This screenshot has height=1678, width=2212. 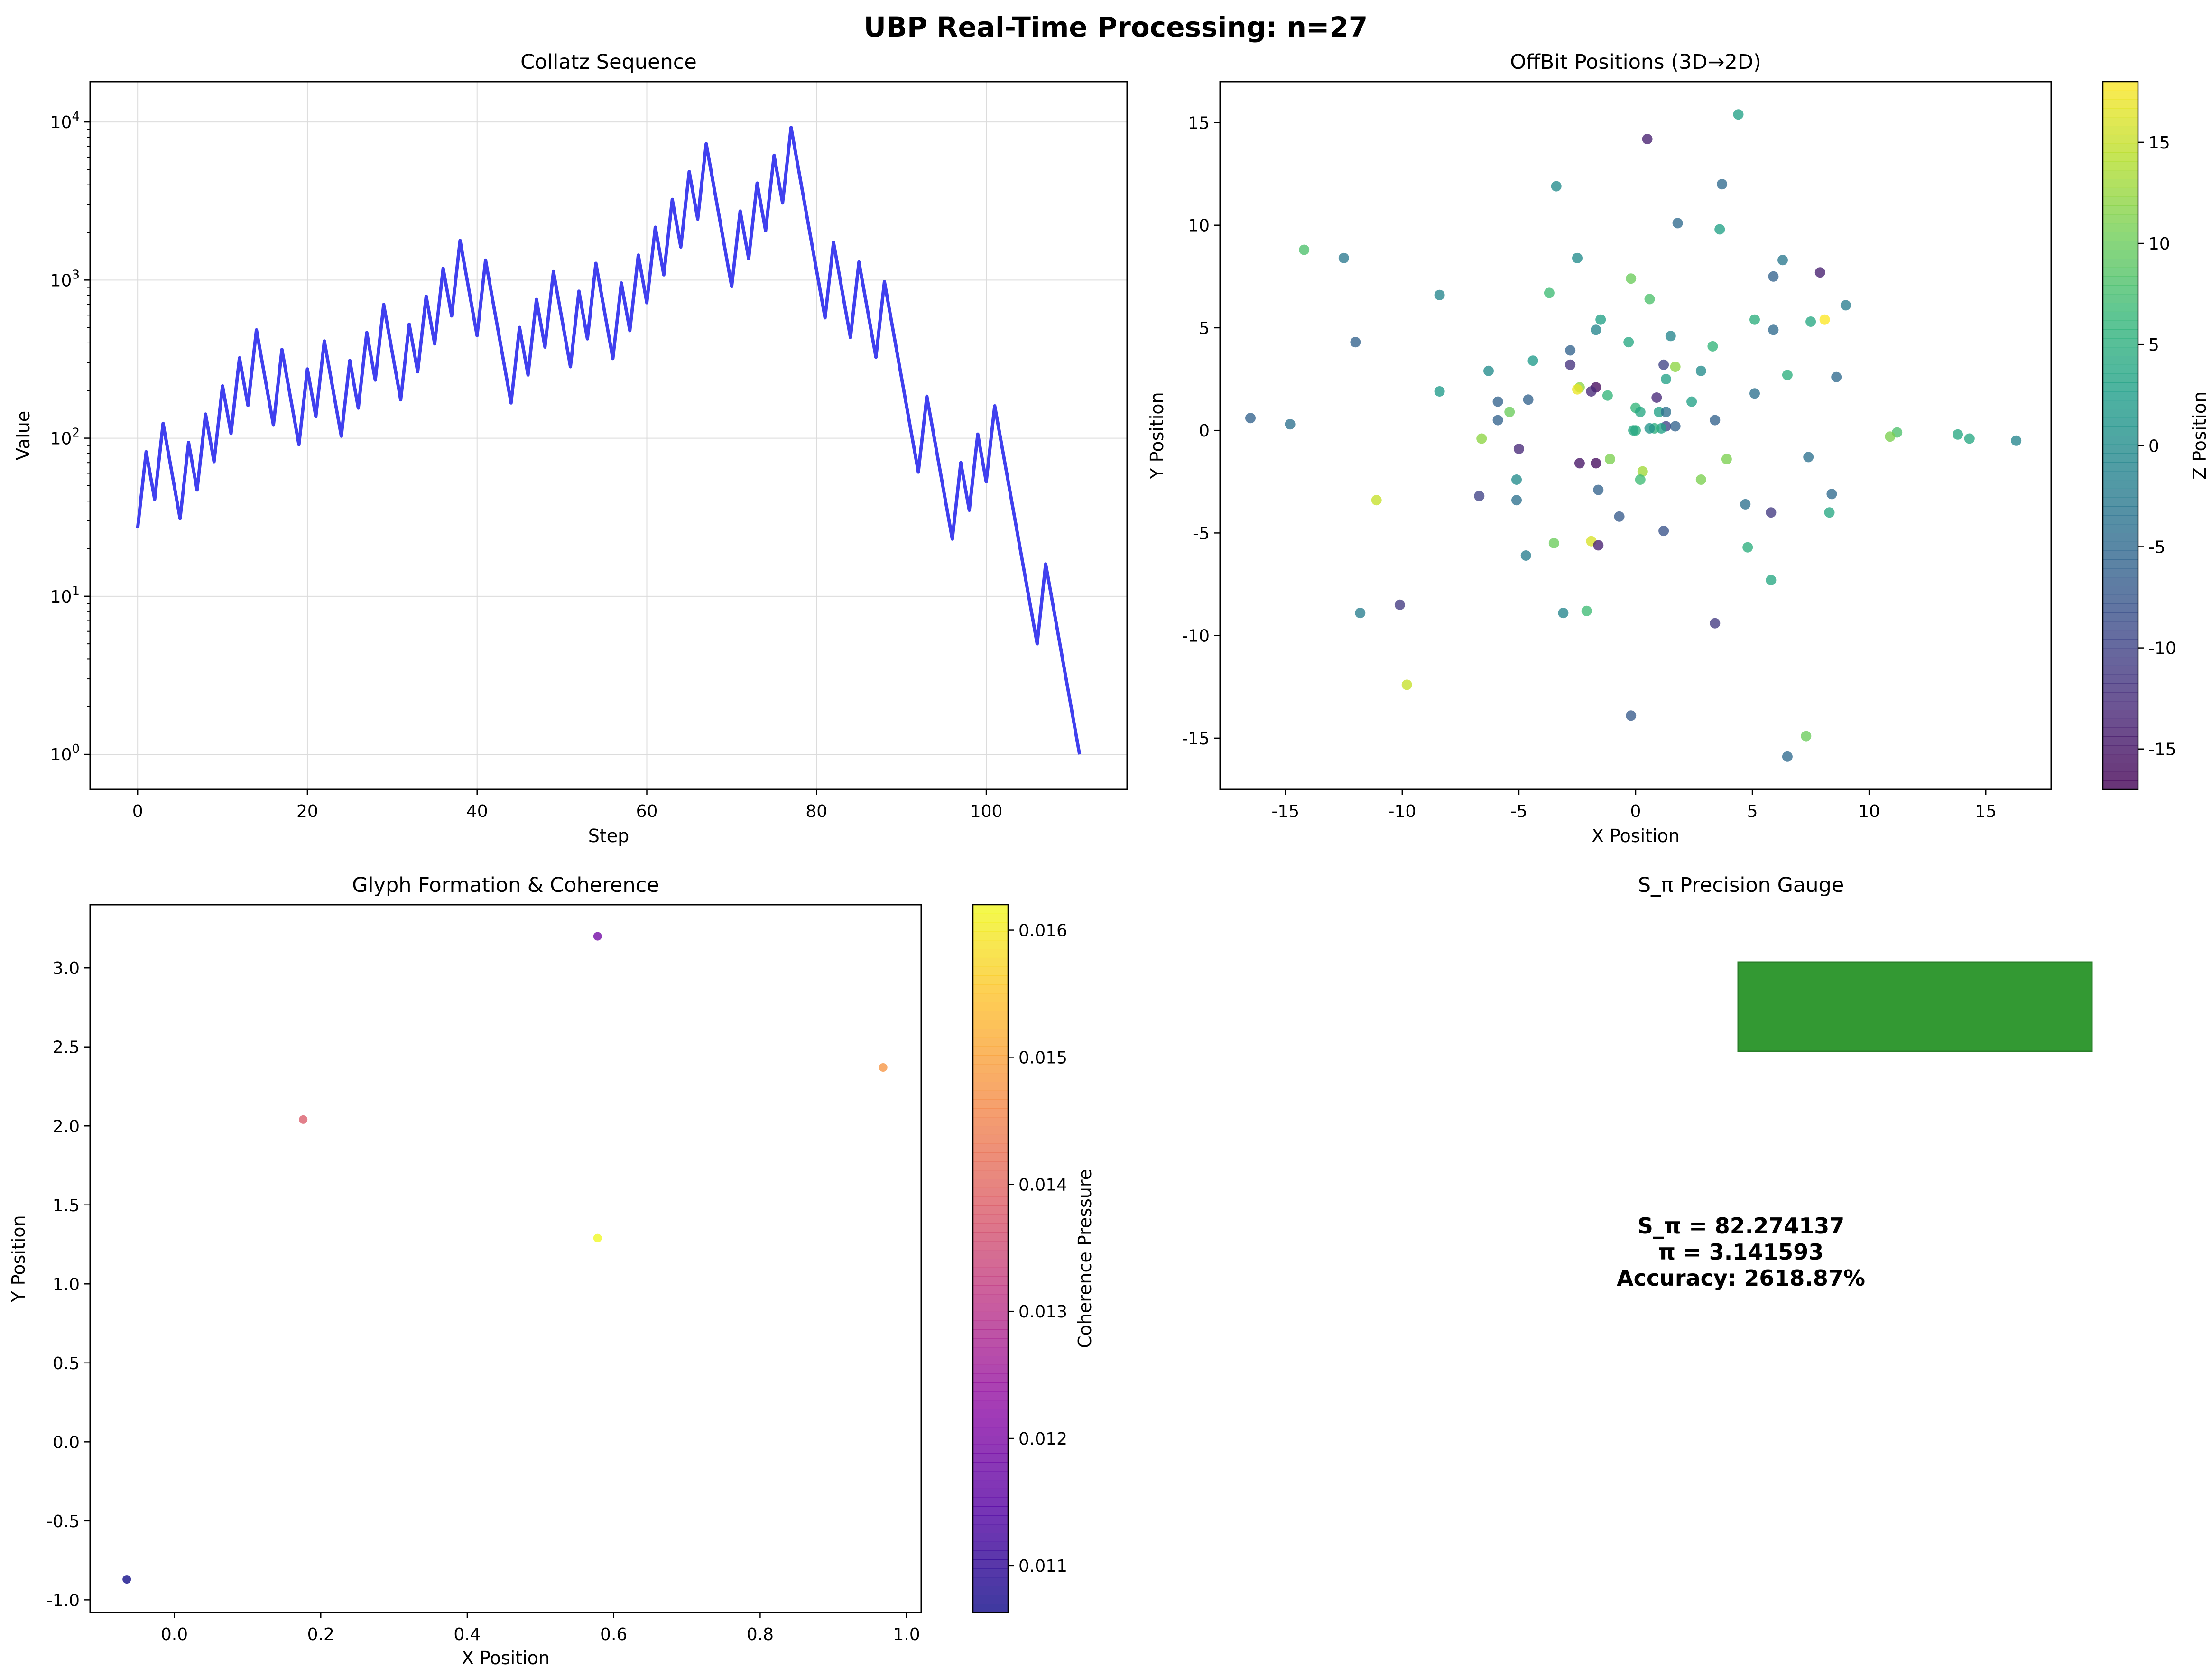 What do you see at coordinates (1196, 637) in the screenshot?
I see `offbit-tick-label-y: -10` at bounding box center [1196, 637].